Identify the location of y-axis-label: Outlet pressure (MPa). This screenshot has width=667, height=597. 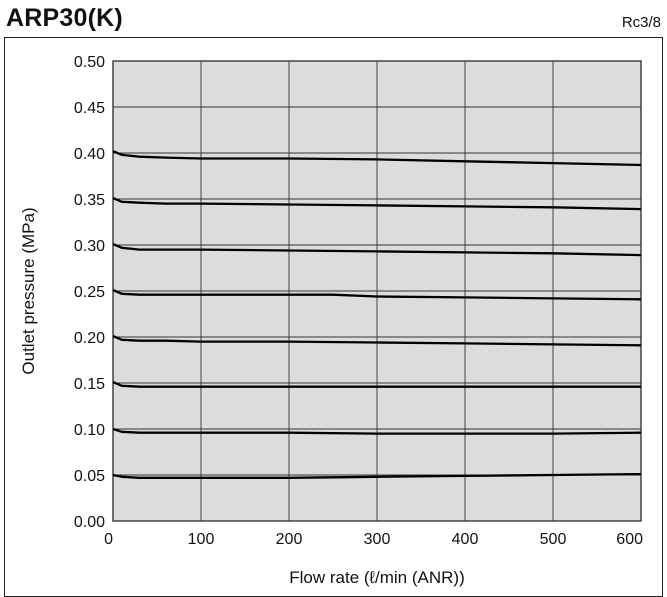
(28, 290).